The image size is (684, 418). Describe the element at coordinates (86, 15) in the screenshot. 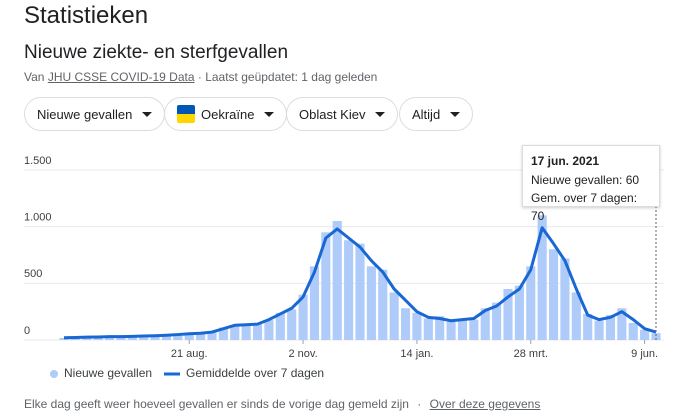

I see `page-title: Statistieken` at that location.